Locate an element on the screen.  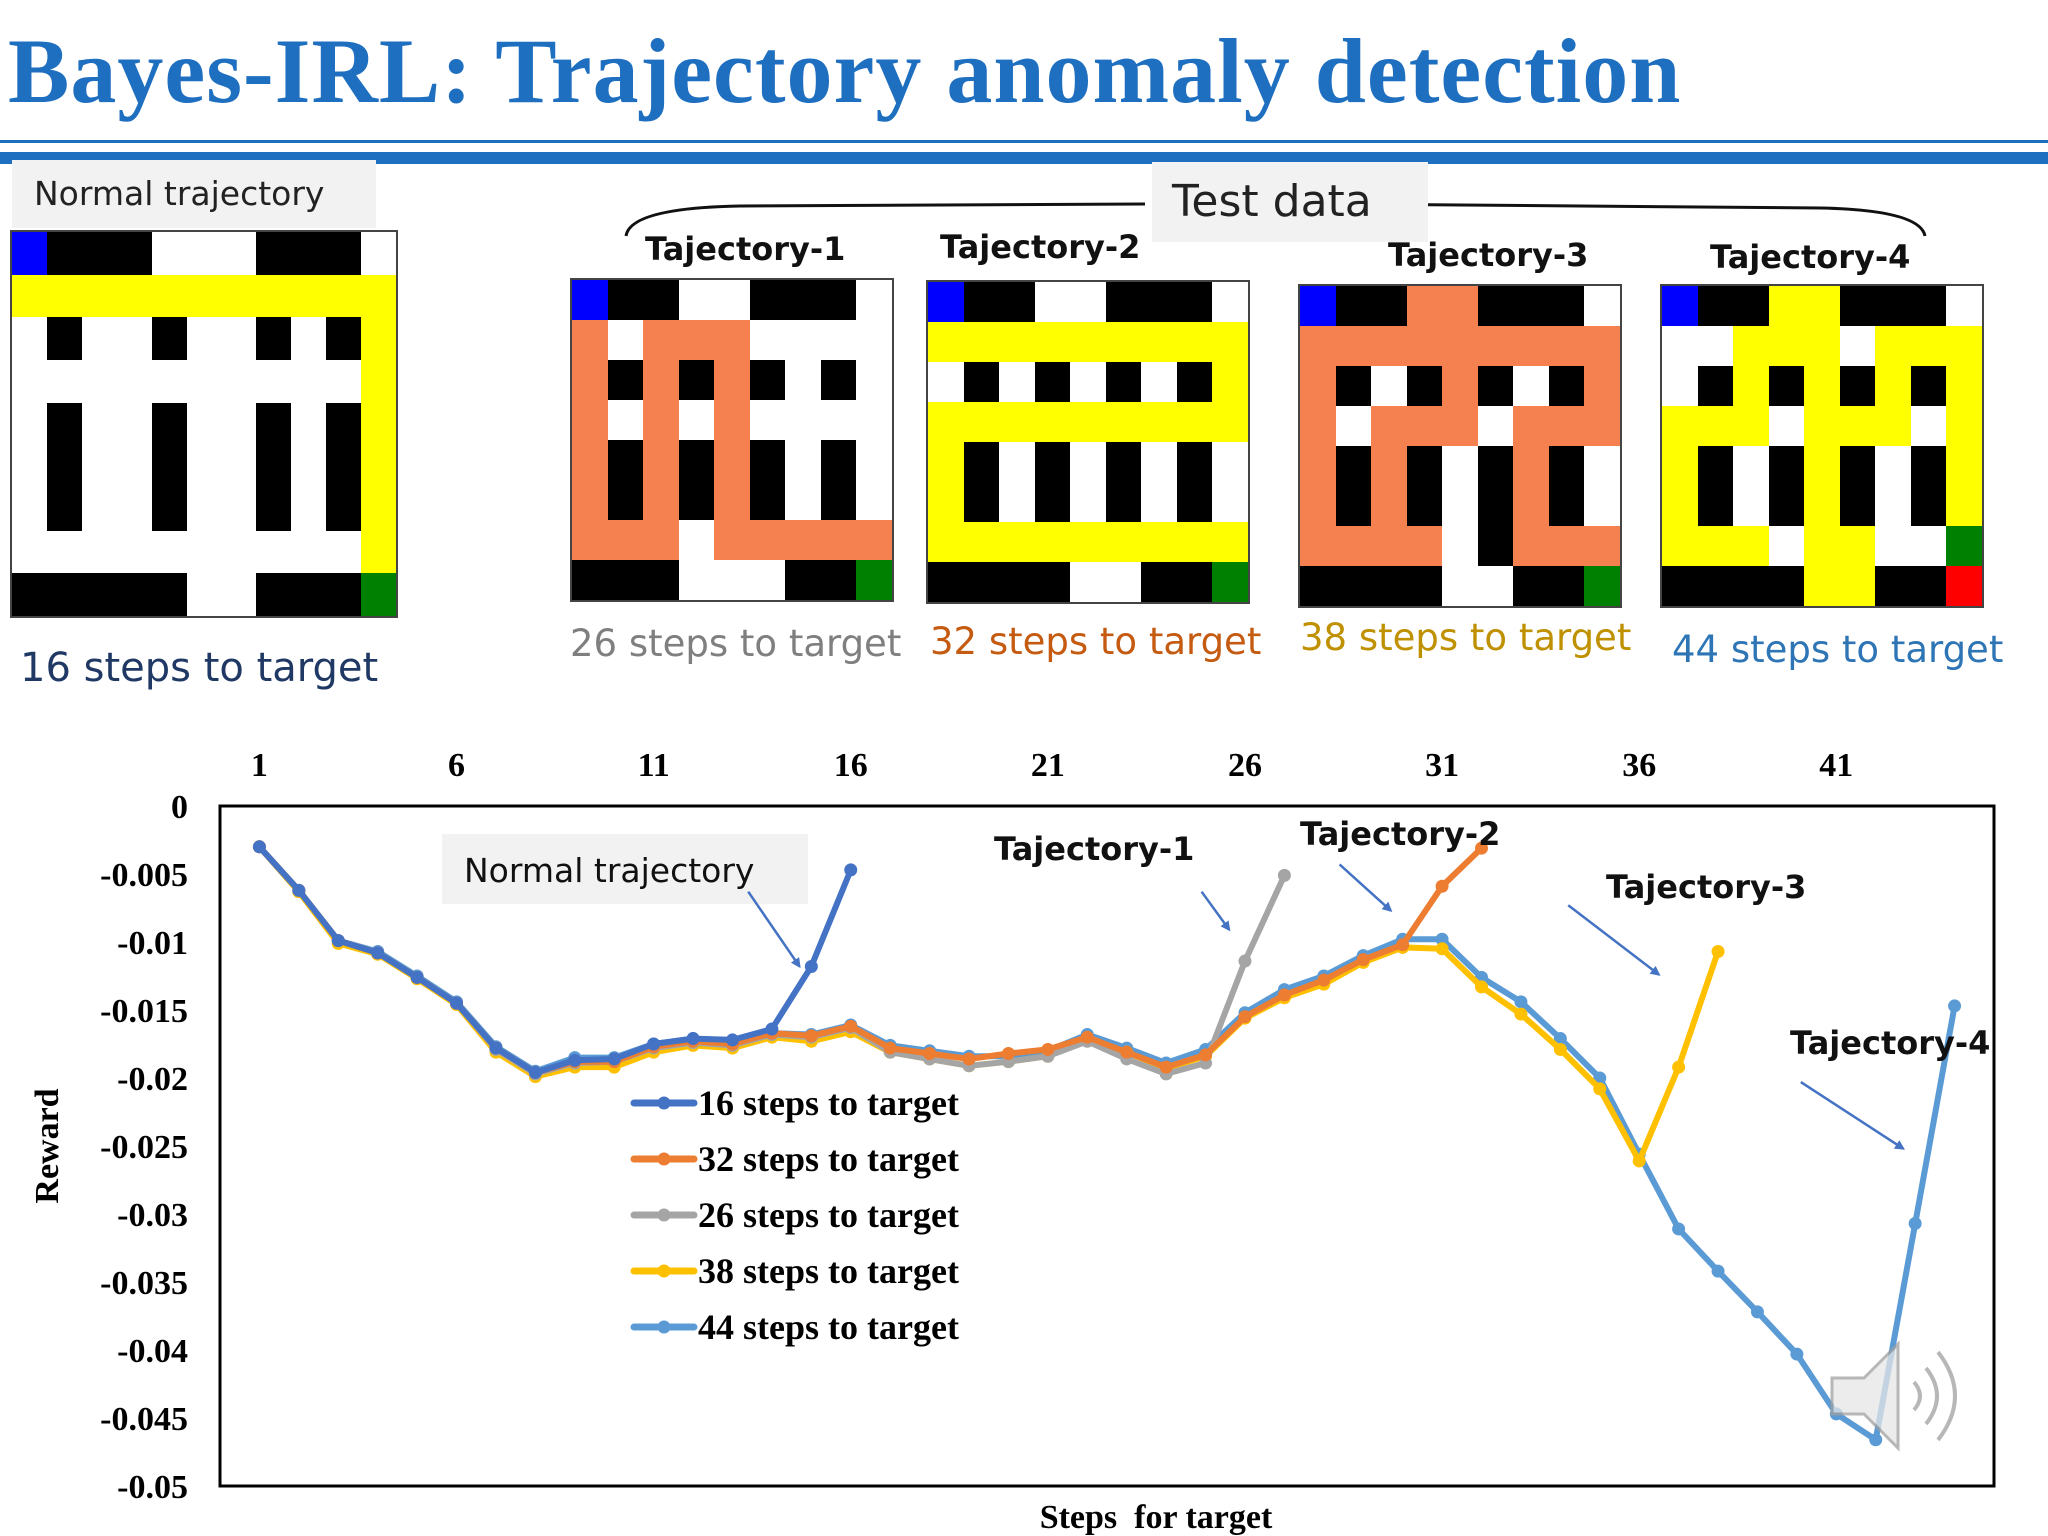
y-tick-label: -0.025 is located at coordinates (144, 1147).